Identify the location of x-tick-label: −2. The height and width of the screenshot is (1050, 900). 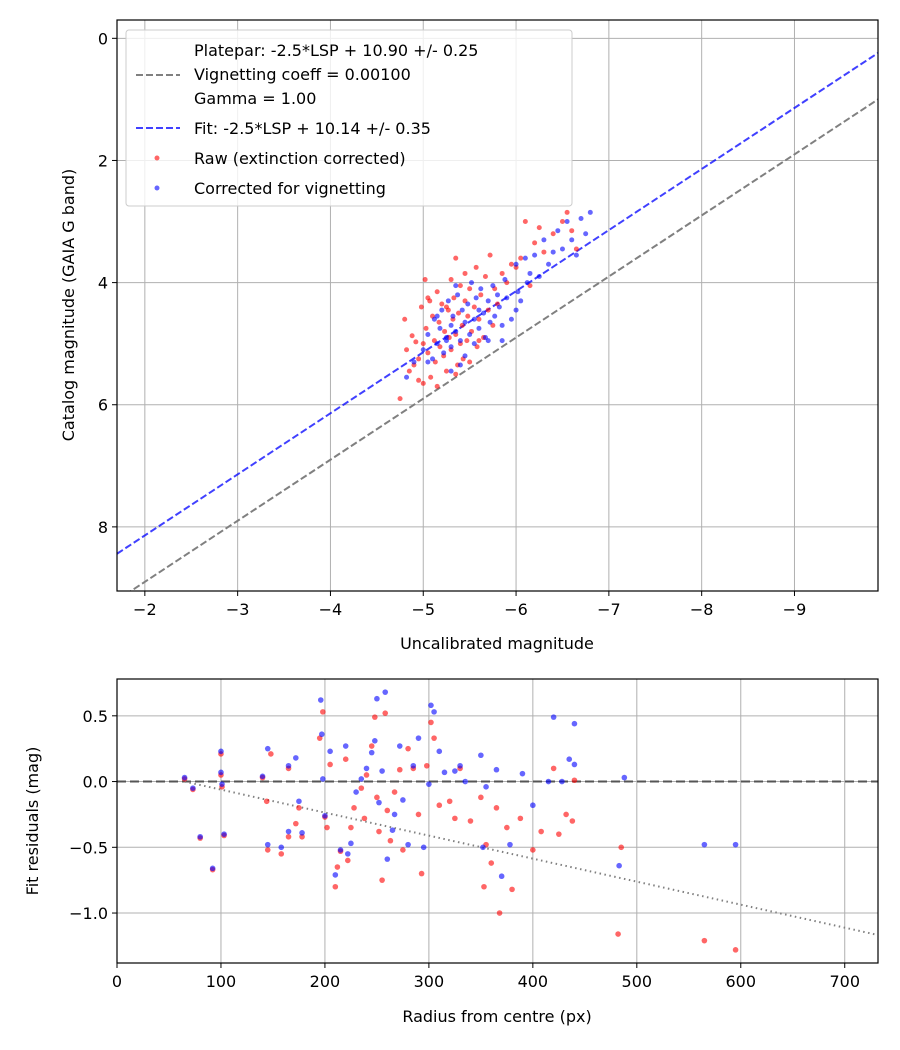
(145, 609).